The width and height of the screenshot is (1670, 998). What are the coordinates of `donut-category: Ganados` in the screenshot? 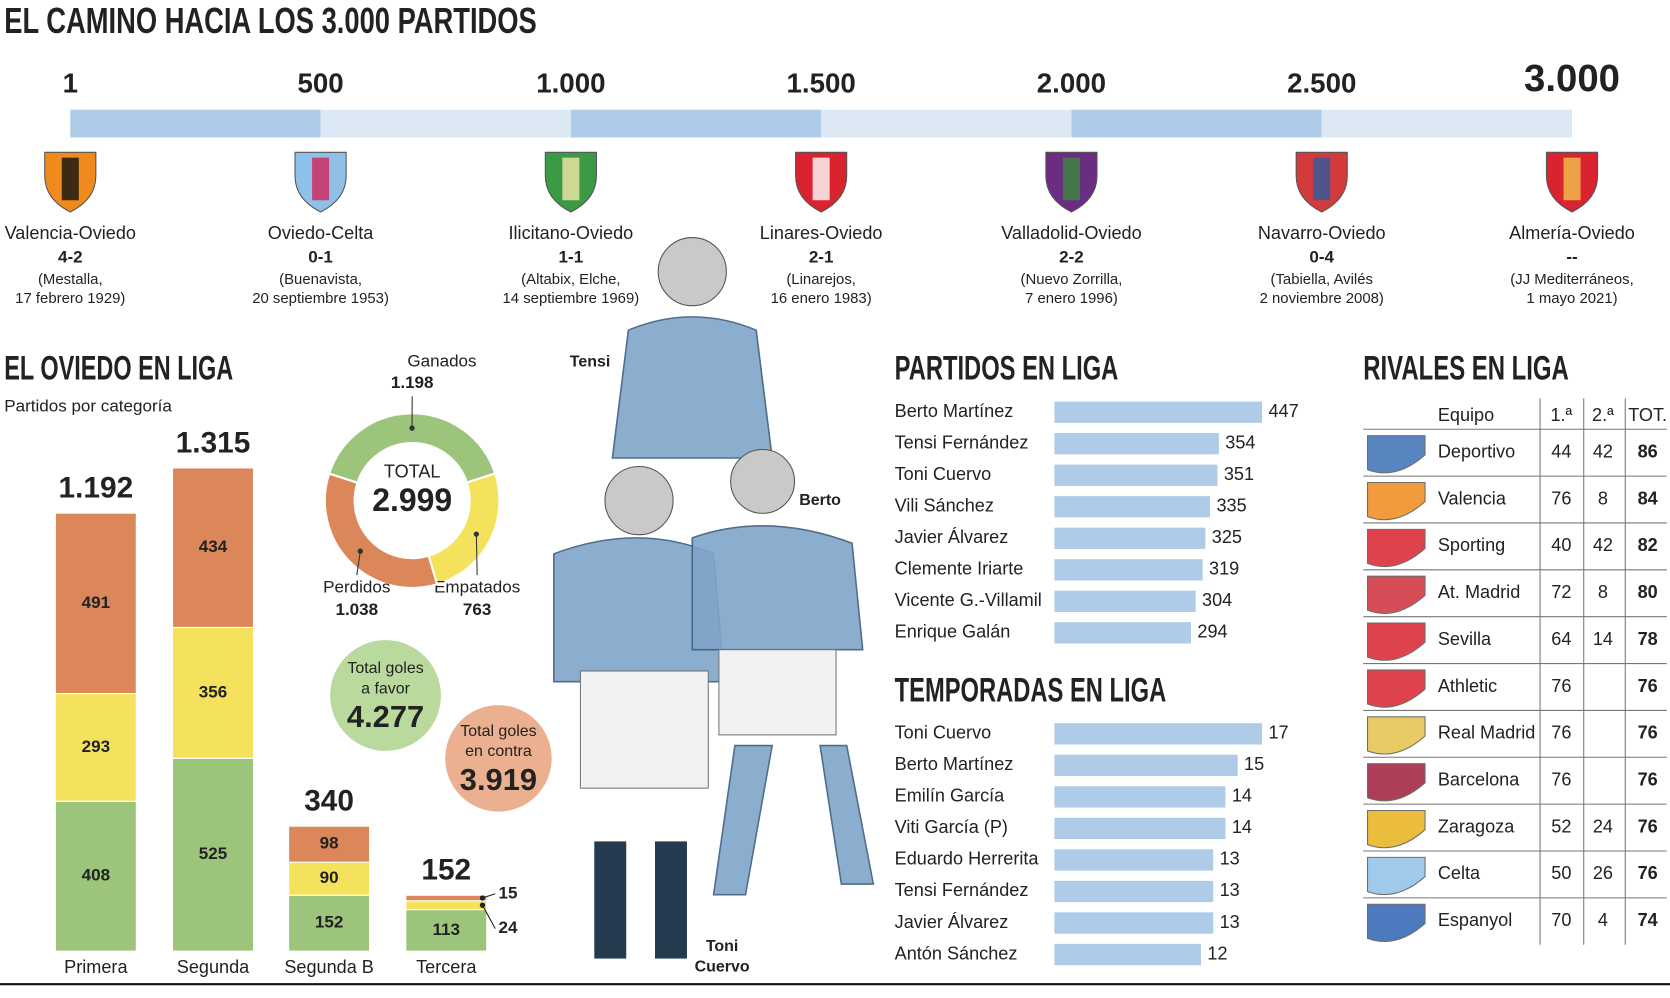 It's located at (441, 361).